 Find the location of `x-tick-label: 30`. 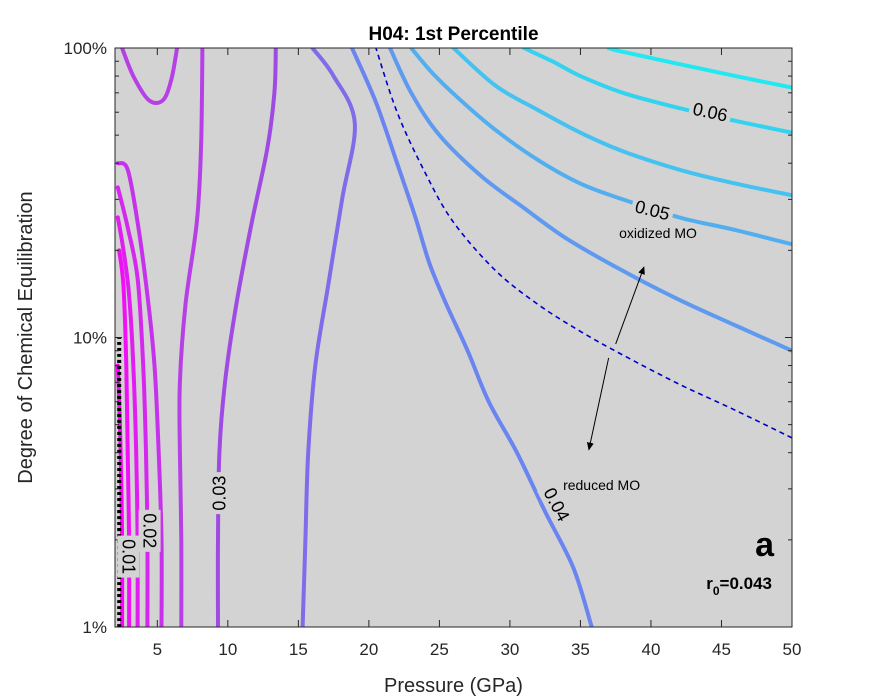

x-tick-label: 30 is located at coordinates (509, 649).